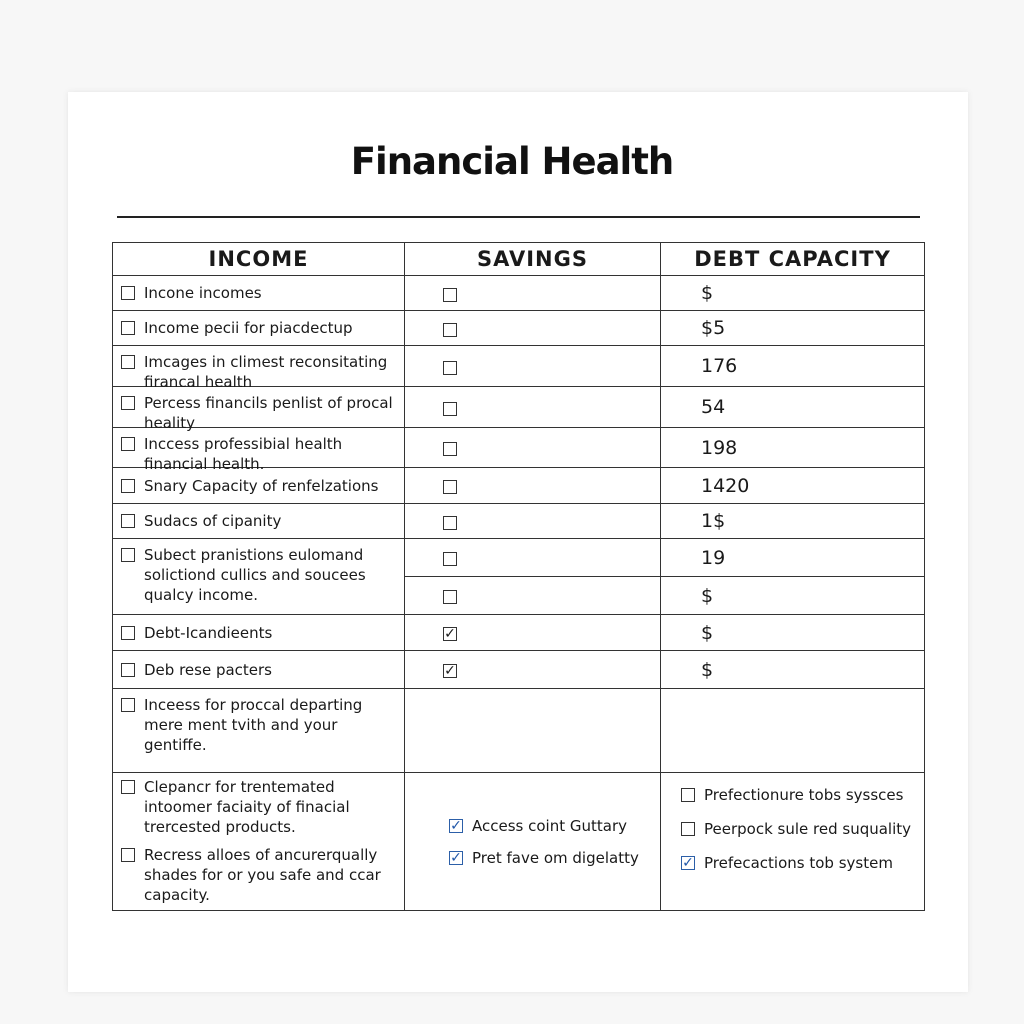  What do you see at coordinates (213, 521) in the screenshot?
I see `income-label: Sudacs of cipanity` at bounding box center [213, 521].